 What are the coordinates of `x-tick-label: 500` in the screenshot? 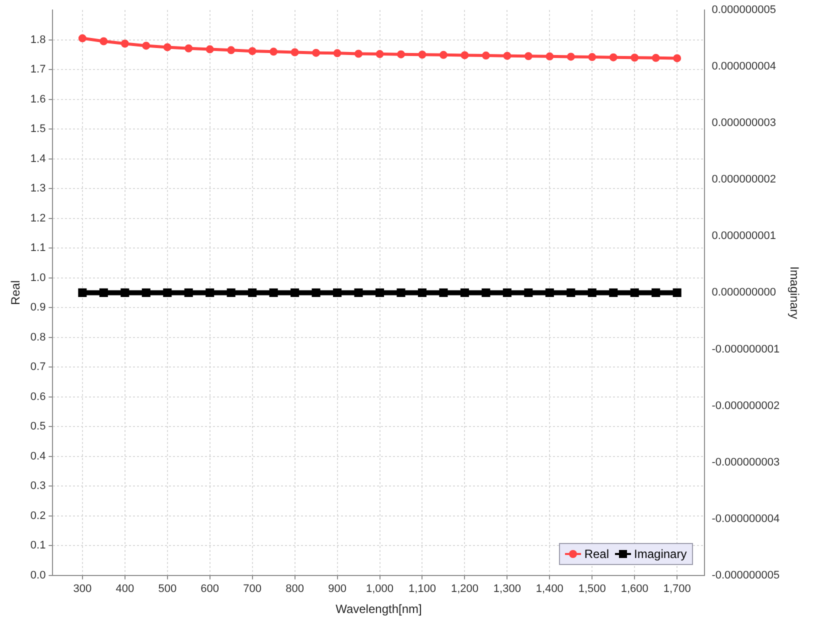 It's located at (167, 589).